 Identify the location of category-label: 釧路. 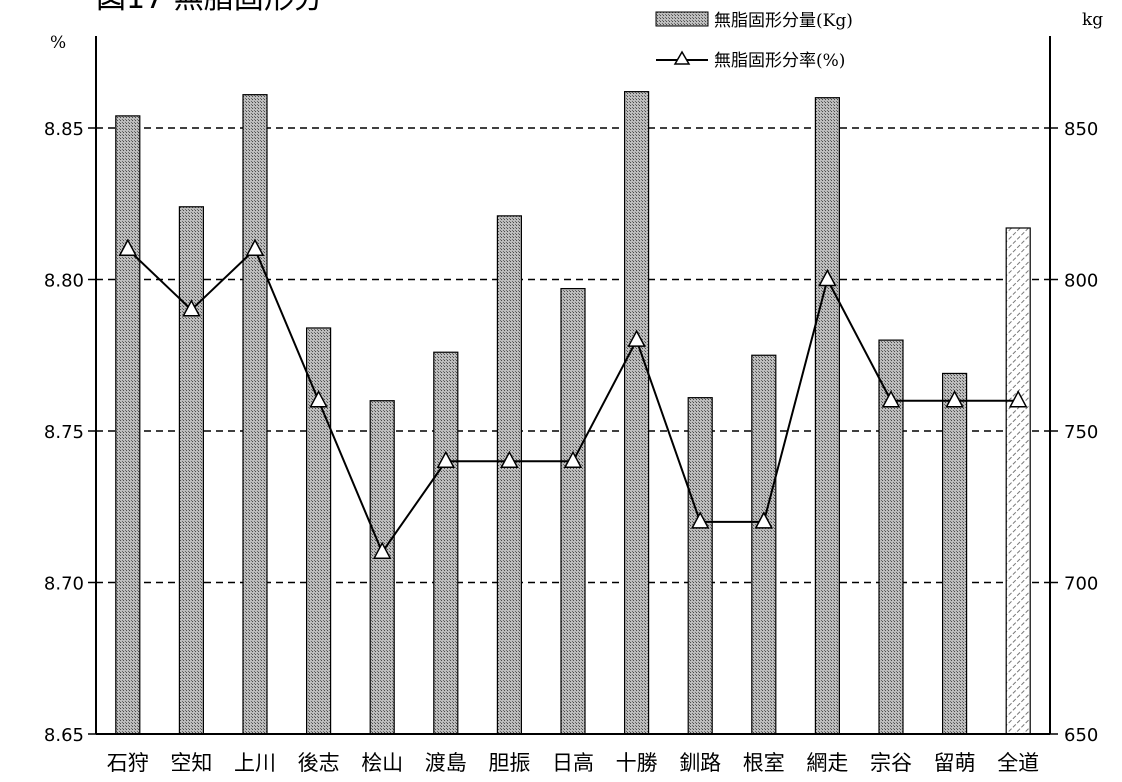
(700, 763).